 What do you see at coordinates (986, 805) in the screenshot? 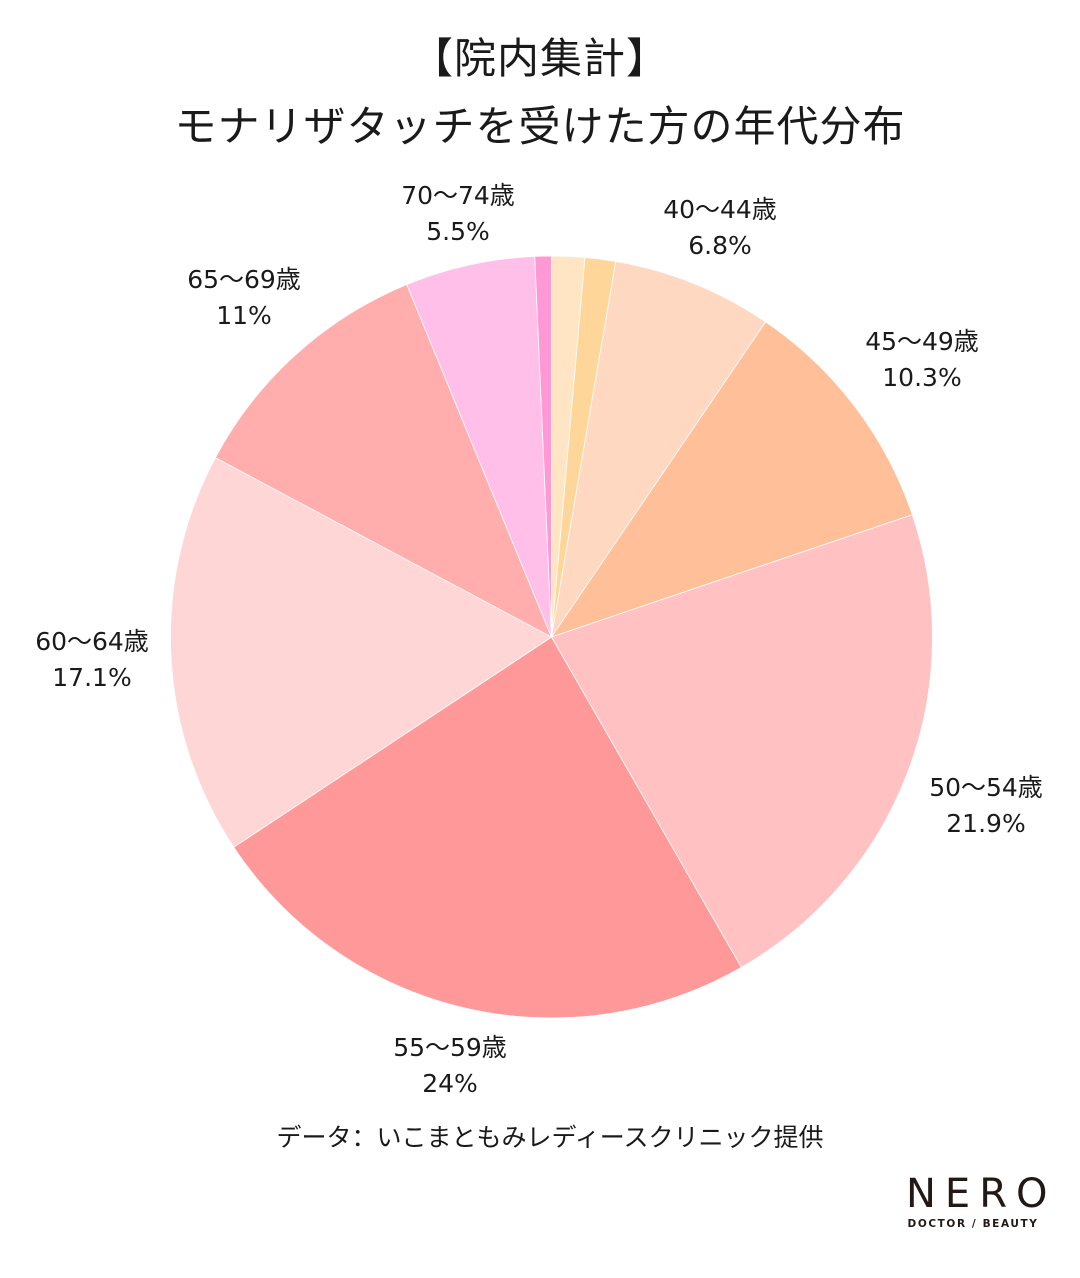
I see `slice-label-50-54: 50〜54歳 21.9%` at bounding box center [986, 805].